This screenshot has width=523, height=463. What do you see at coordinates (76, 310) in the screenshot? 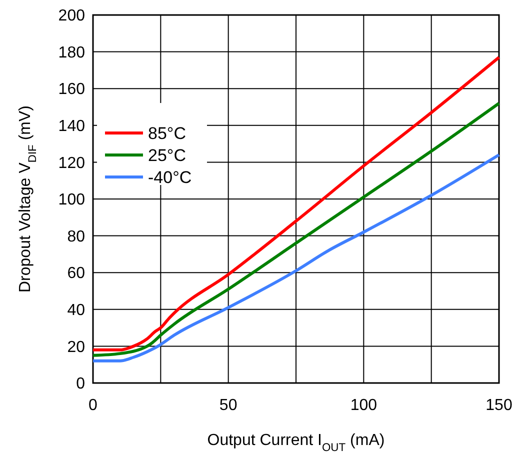
I see `y-tick-label: 40` at bounding box center [76, 310].